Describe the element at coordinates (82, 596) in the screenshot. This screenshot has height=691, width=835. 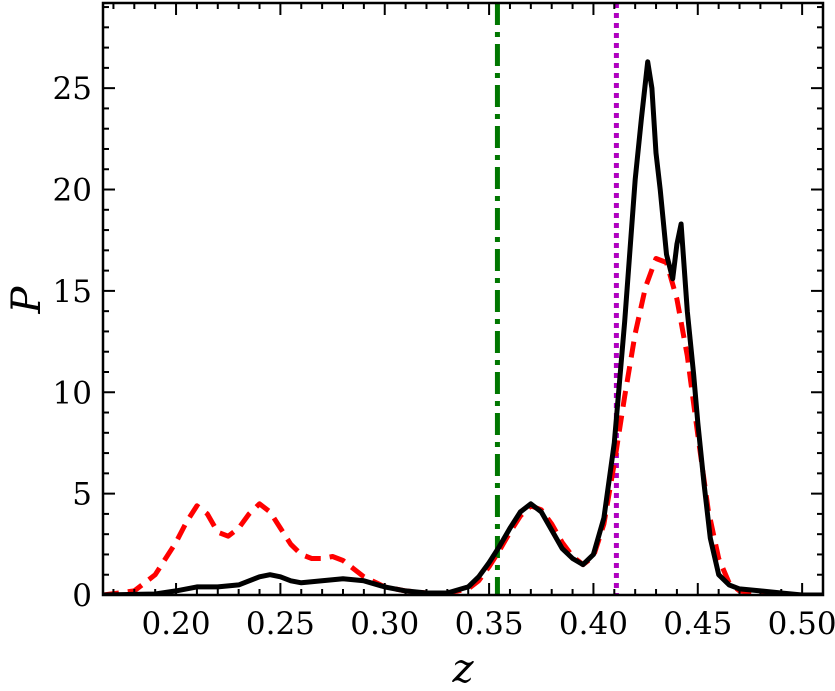
I see `y-tick-label: 0` at that location.